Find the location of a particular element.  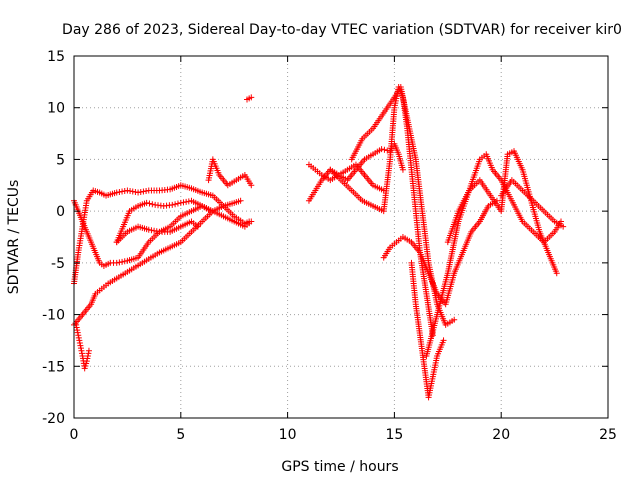

series-arc-e is located at coordinates (184, 221).